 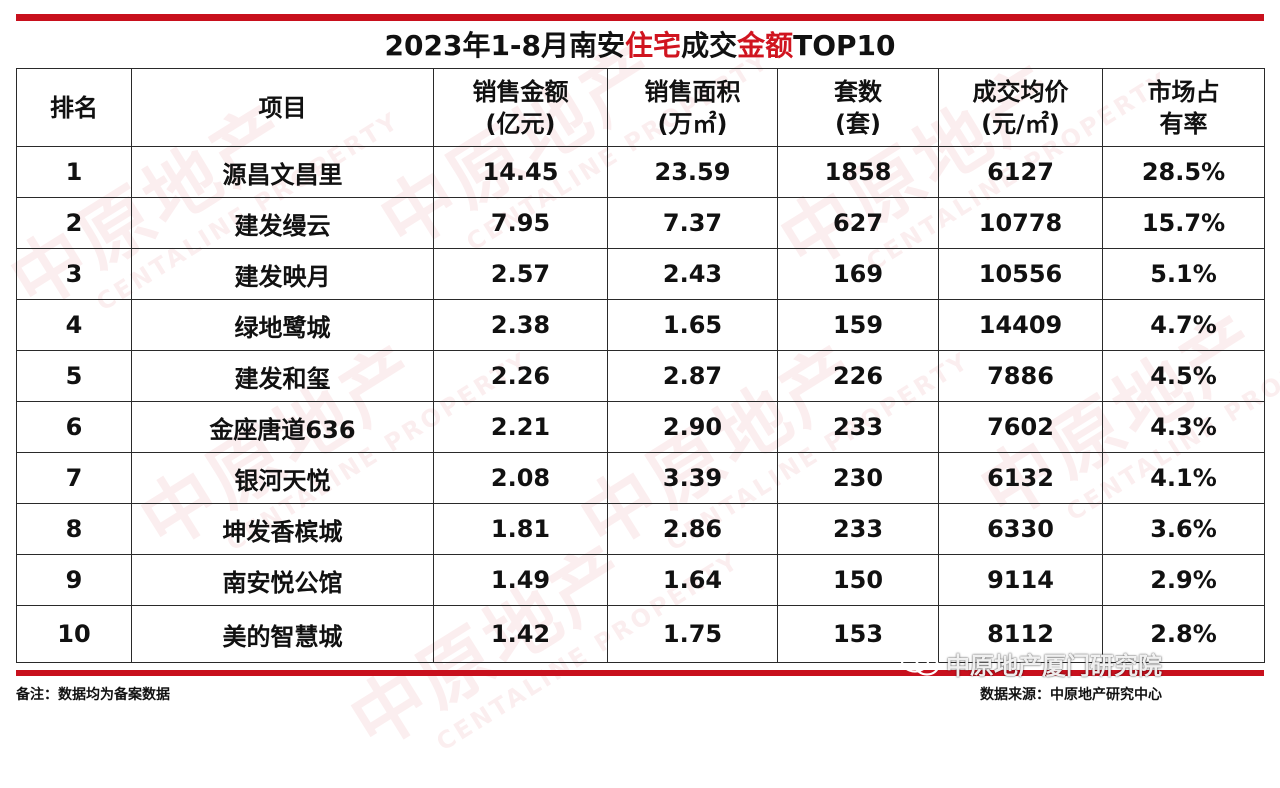 What do you see at coordinates (1020, 478) in the screenshot?
I see `cell-avg-price: 6132` at bounding box center [1020, 478].